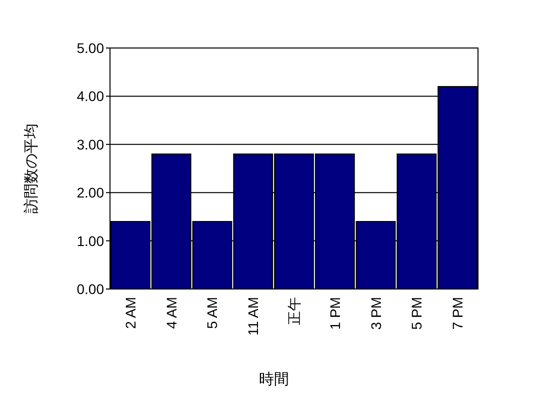  What do you see at coordinates (90, 240) in the screenshot?
I see `y-tick-label: 1.00` at bounding box center [90, 240].